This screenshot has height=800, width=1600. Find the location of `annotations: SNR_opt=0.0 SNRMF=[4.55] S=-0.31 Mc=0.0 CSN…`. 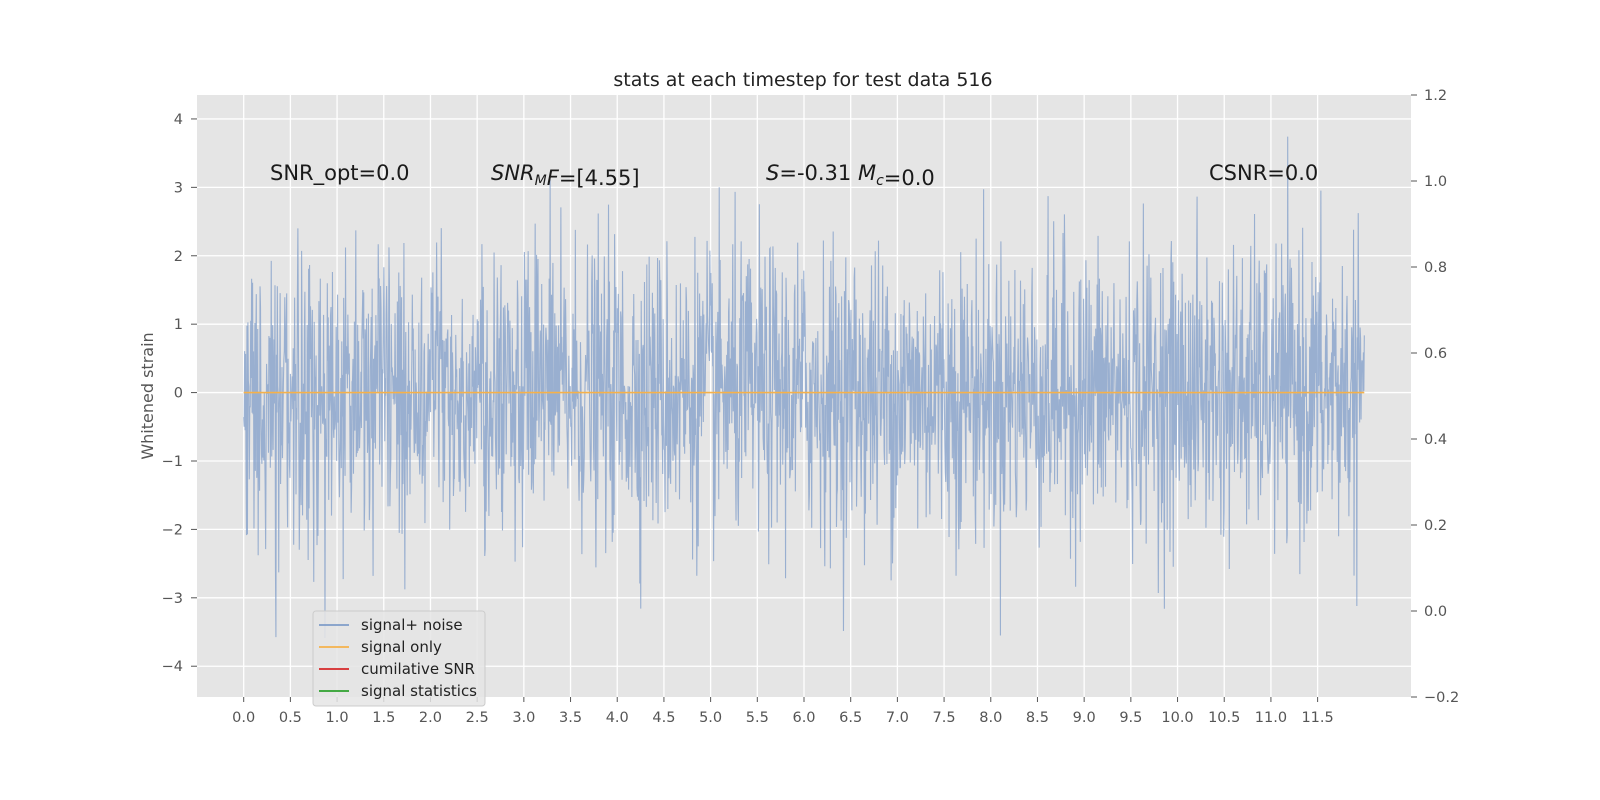

annotations: SNR_opt=0.0 SNRMF=[4.55] S=-0.31 Mc=0.0 CSN… is located at coordinates (794, 175).